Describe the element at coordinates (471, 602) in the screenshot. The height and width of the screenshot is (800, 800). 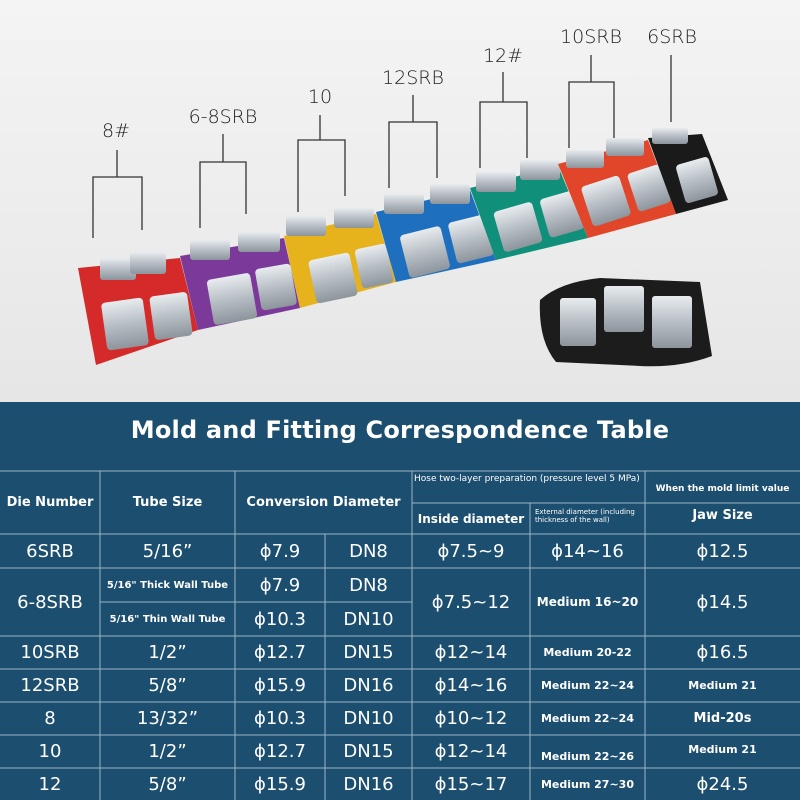
I see `cell-inside: ϕ7.5~12` at that location.